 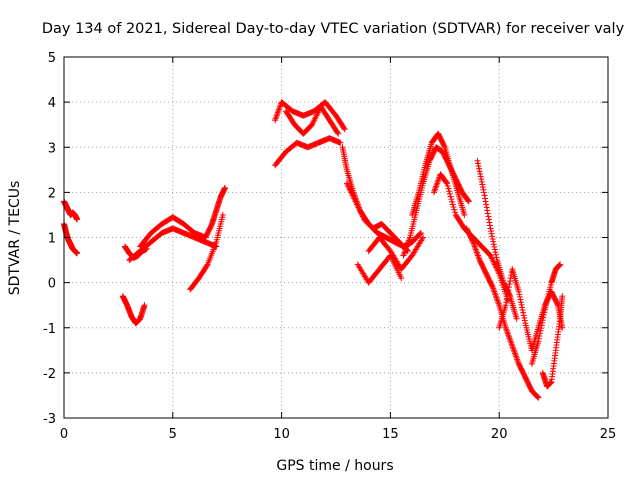 What do you see at coordinates (52, 148) in the screenshot?
I see `y-tick-label: 3` at bounding box center [52, 148].